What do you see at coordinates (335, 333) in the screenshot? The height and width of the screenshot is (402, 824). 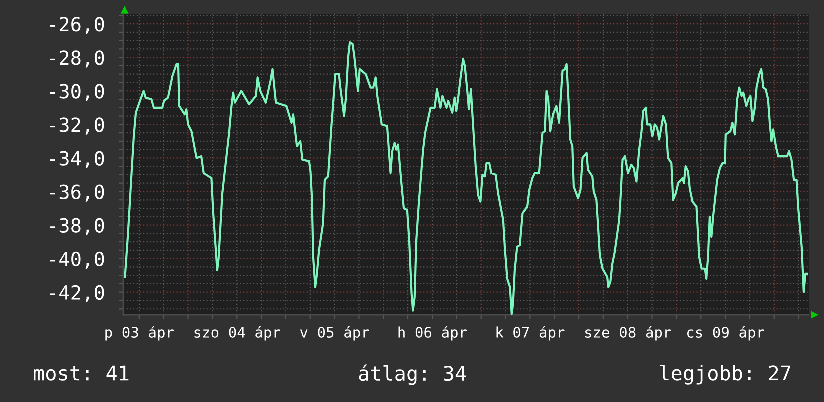 I see `x-tick-label: v 05 ápr` at bounding box center [335, 333].